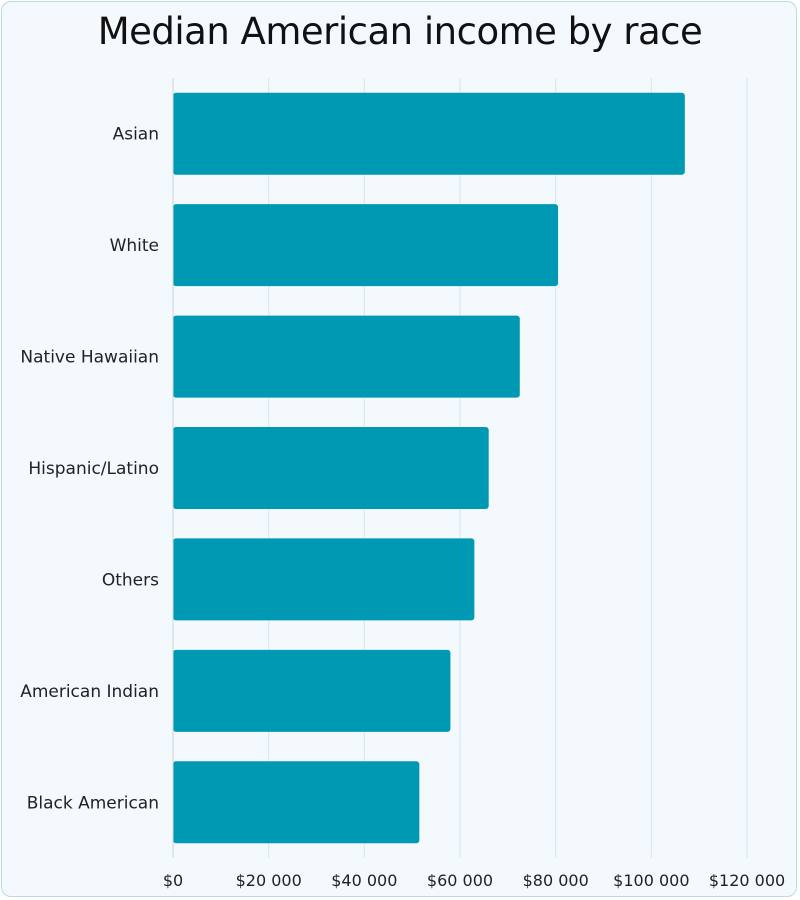 This screenshot has width=800, height=900. Describe the element at coordinates (460, 880) in the screenshot. I see `x-tick-label: $60 000` at that location.